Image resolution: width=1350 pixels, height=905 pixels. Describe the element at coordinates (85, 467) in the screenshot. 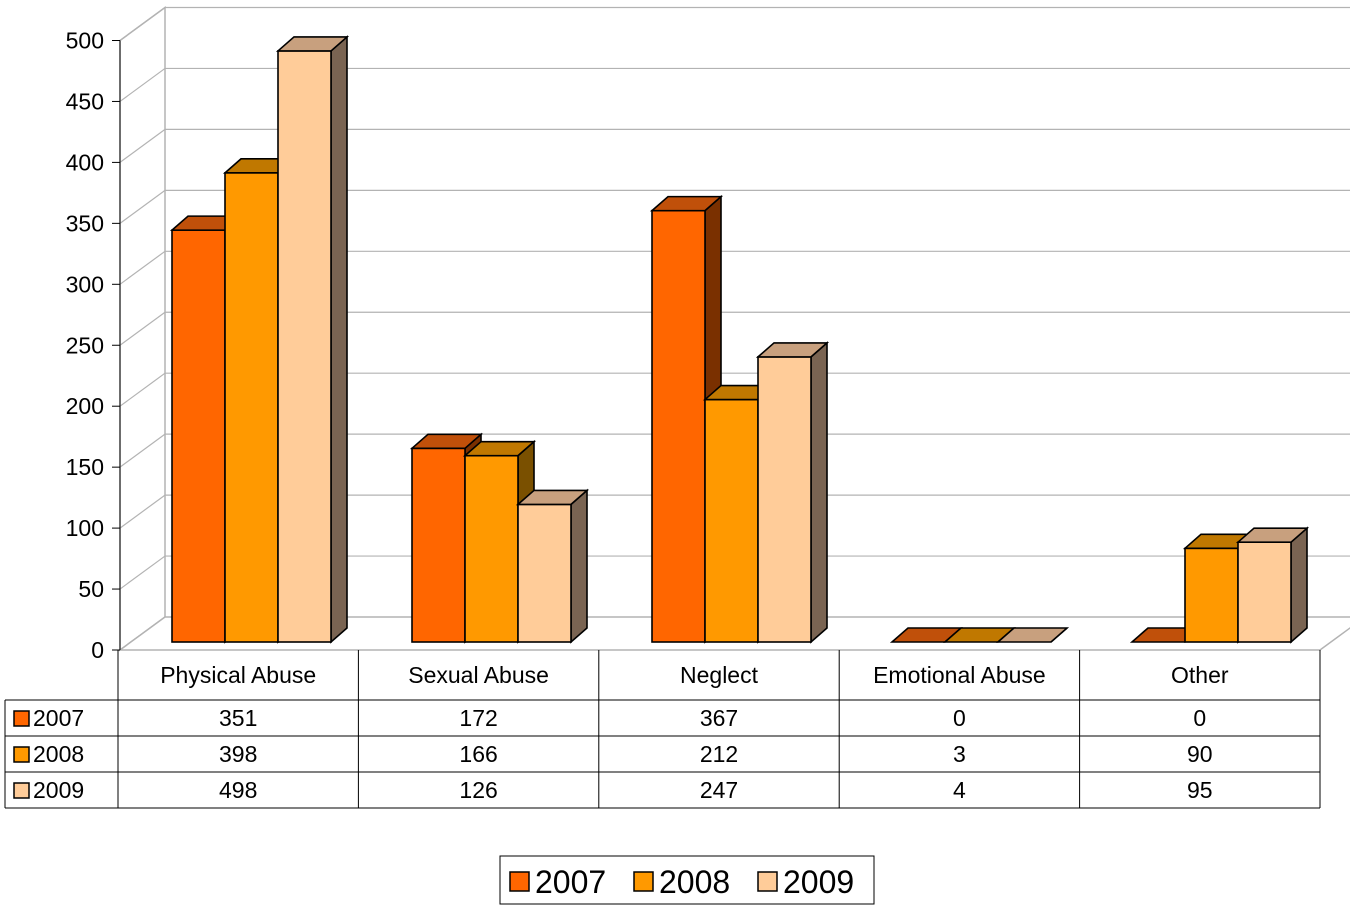

I see `y-tick-label: 150` at that location.